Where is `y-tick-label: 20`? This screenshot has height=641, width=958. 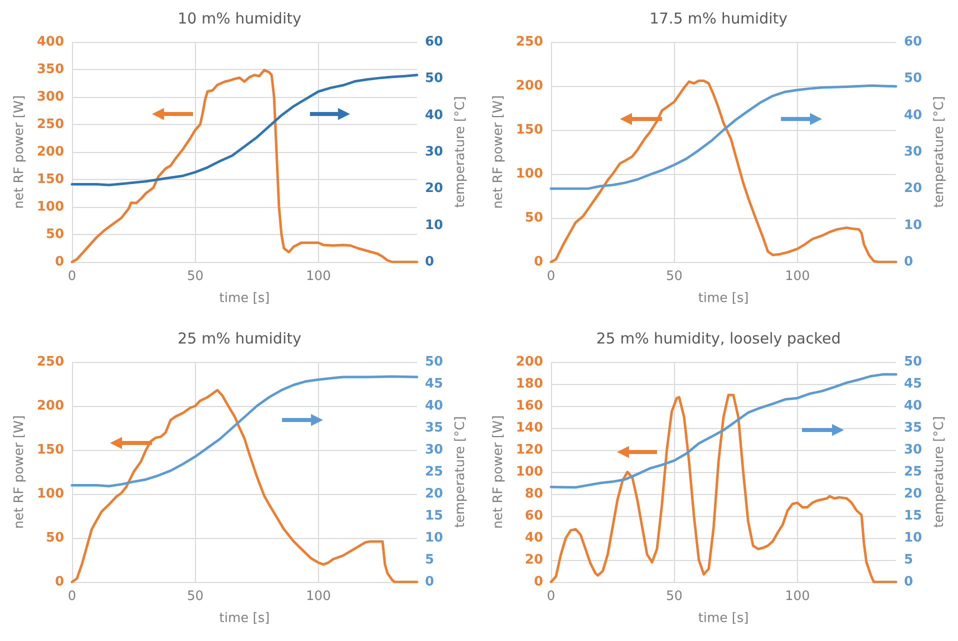
y-tick-label: 20 is located at coordinates (533, 560).